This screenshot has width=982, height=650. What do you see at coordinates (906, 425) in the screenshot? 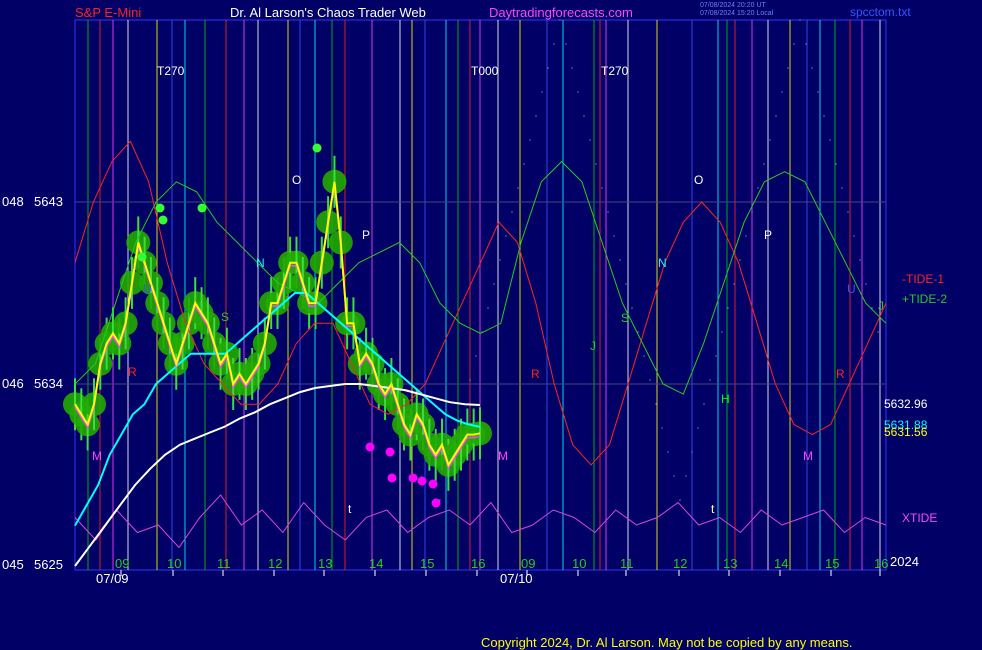
I see `price-label: 5631.88` at bounding box center [906, 425].